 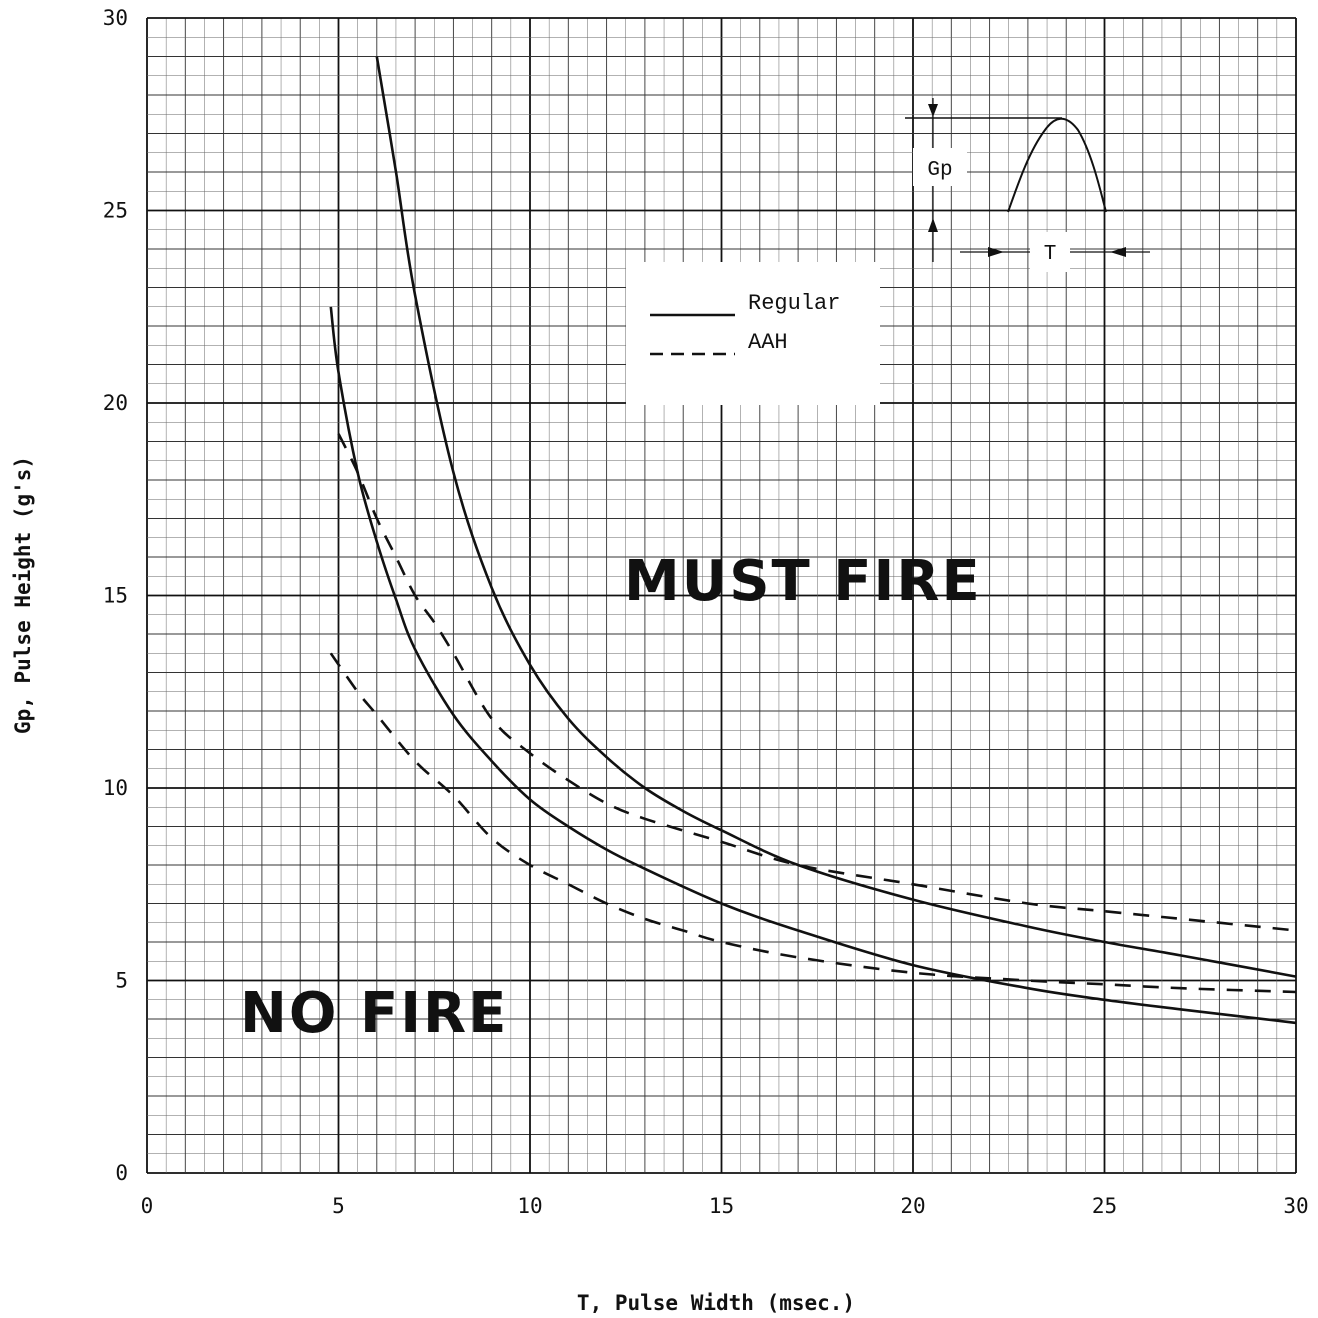 What do you see at coordinates (716, 1303) in the screenshot?
I see `x-axis-title: T, Pulse Width (msec.)` at bounding box center [716, 1303].